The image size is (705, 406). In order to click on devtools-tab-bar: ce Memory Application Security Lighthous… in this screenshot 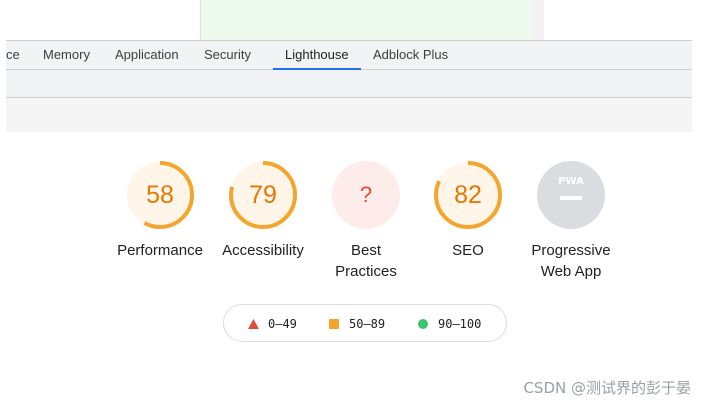, I will do `click(349, 55)`.